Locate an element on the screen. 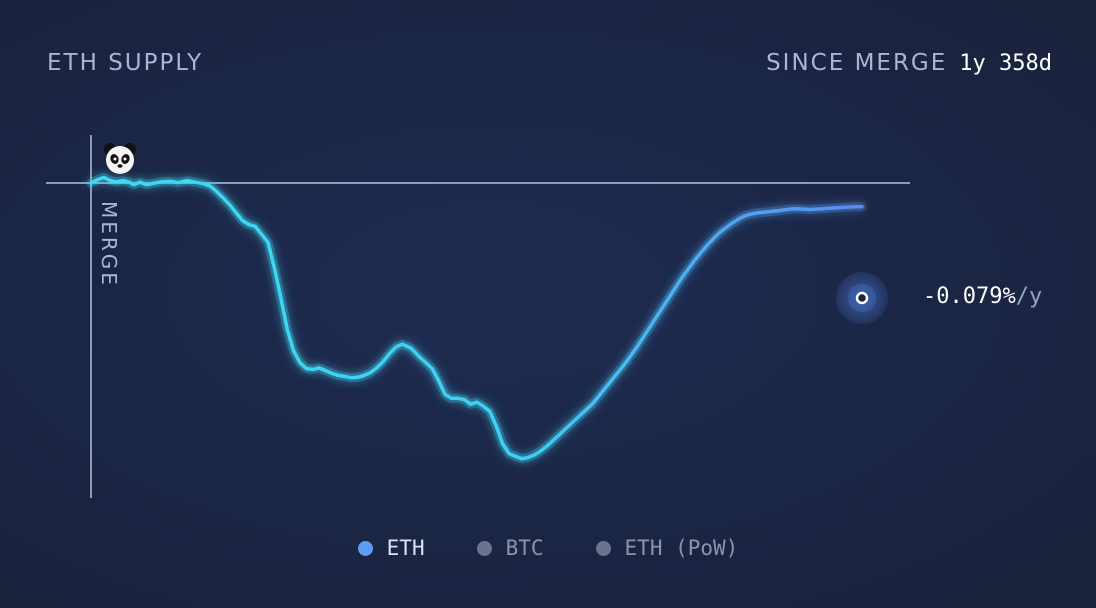  since-merge-duration: 1y 358d is located at coordinates (1005, 63).